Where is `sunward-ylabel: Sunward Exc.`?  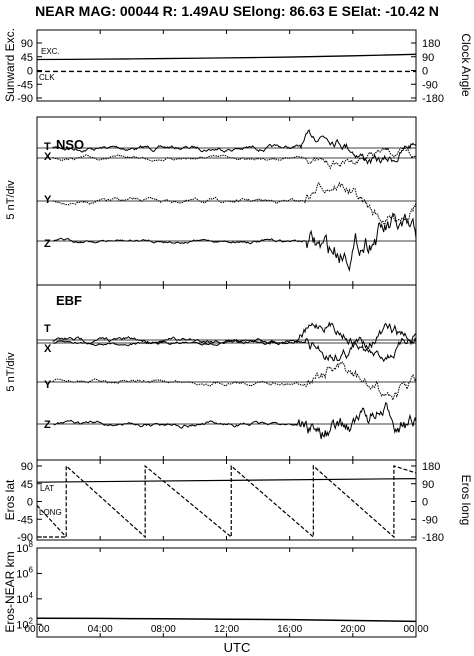 sunward-ylabel: Sunward Exc. is located at coordinates (10, 65).